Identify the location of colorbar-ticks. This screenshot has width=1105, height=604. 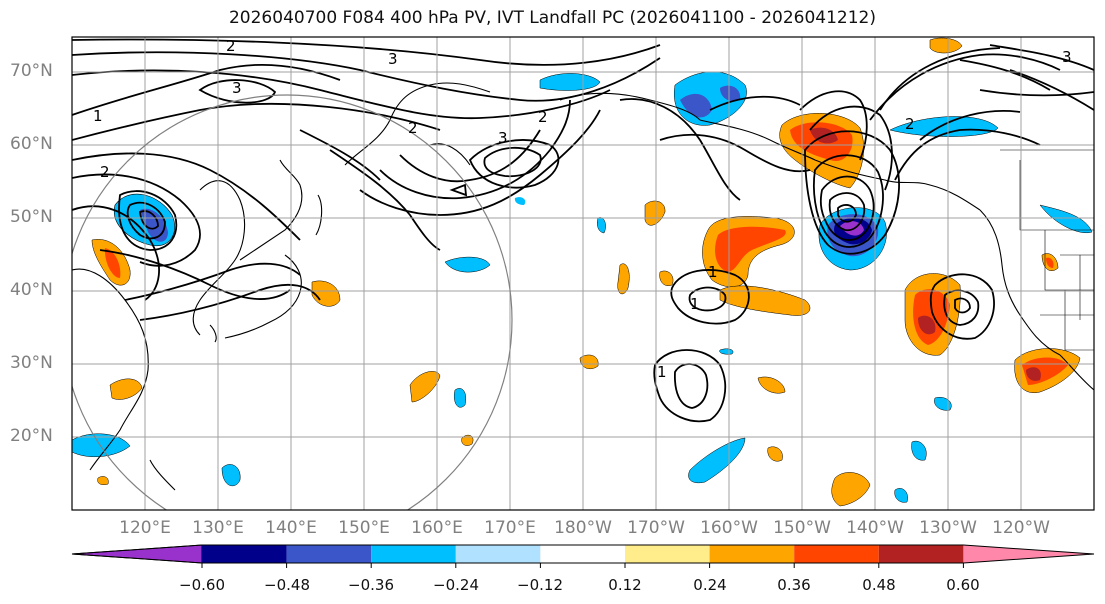
(582, 565).